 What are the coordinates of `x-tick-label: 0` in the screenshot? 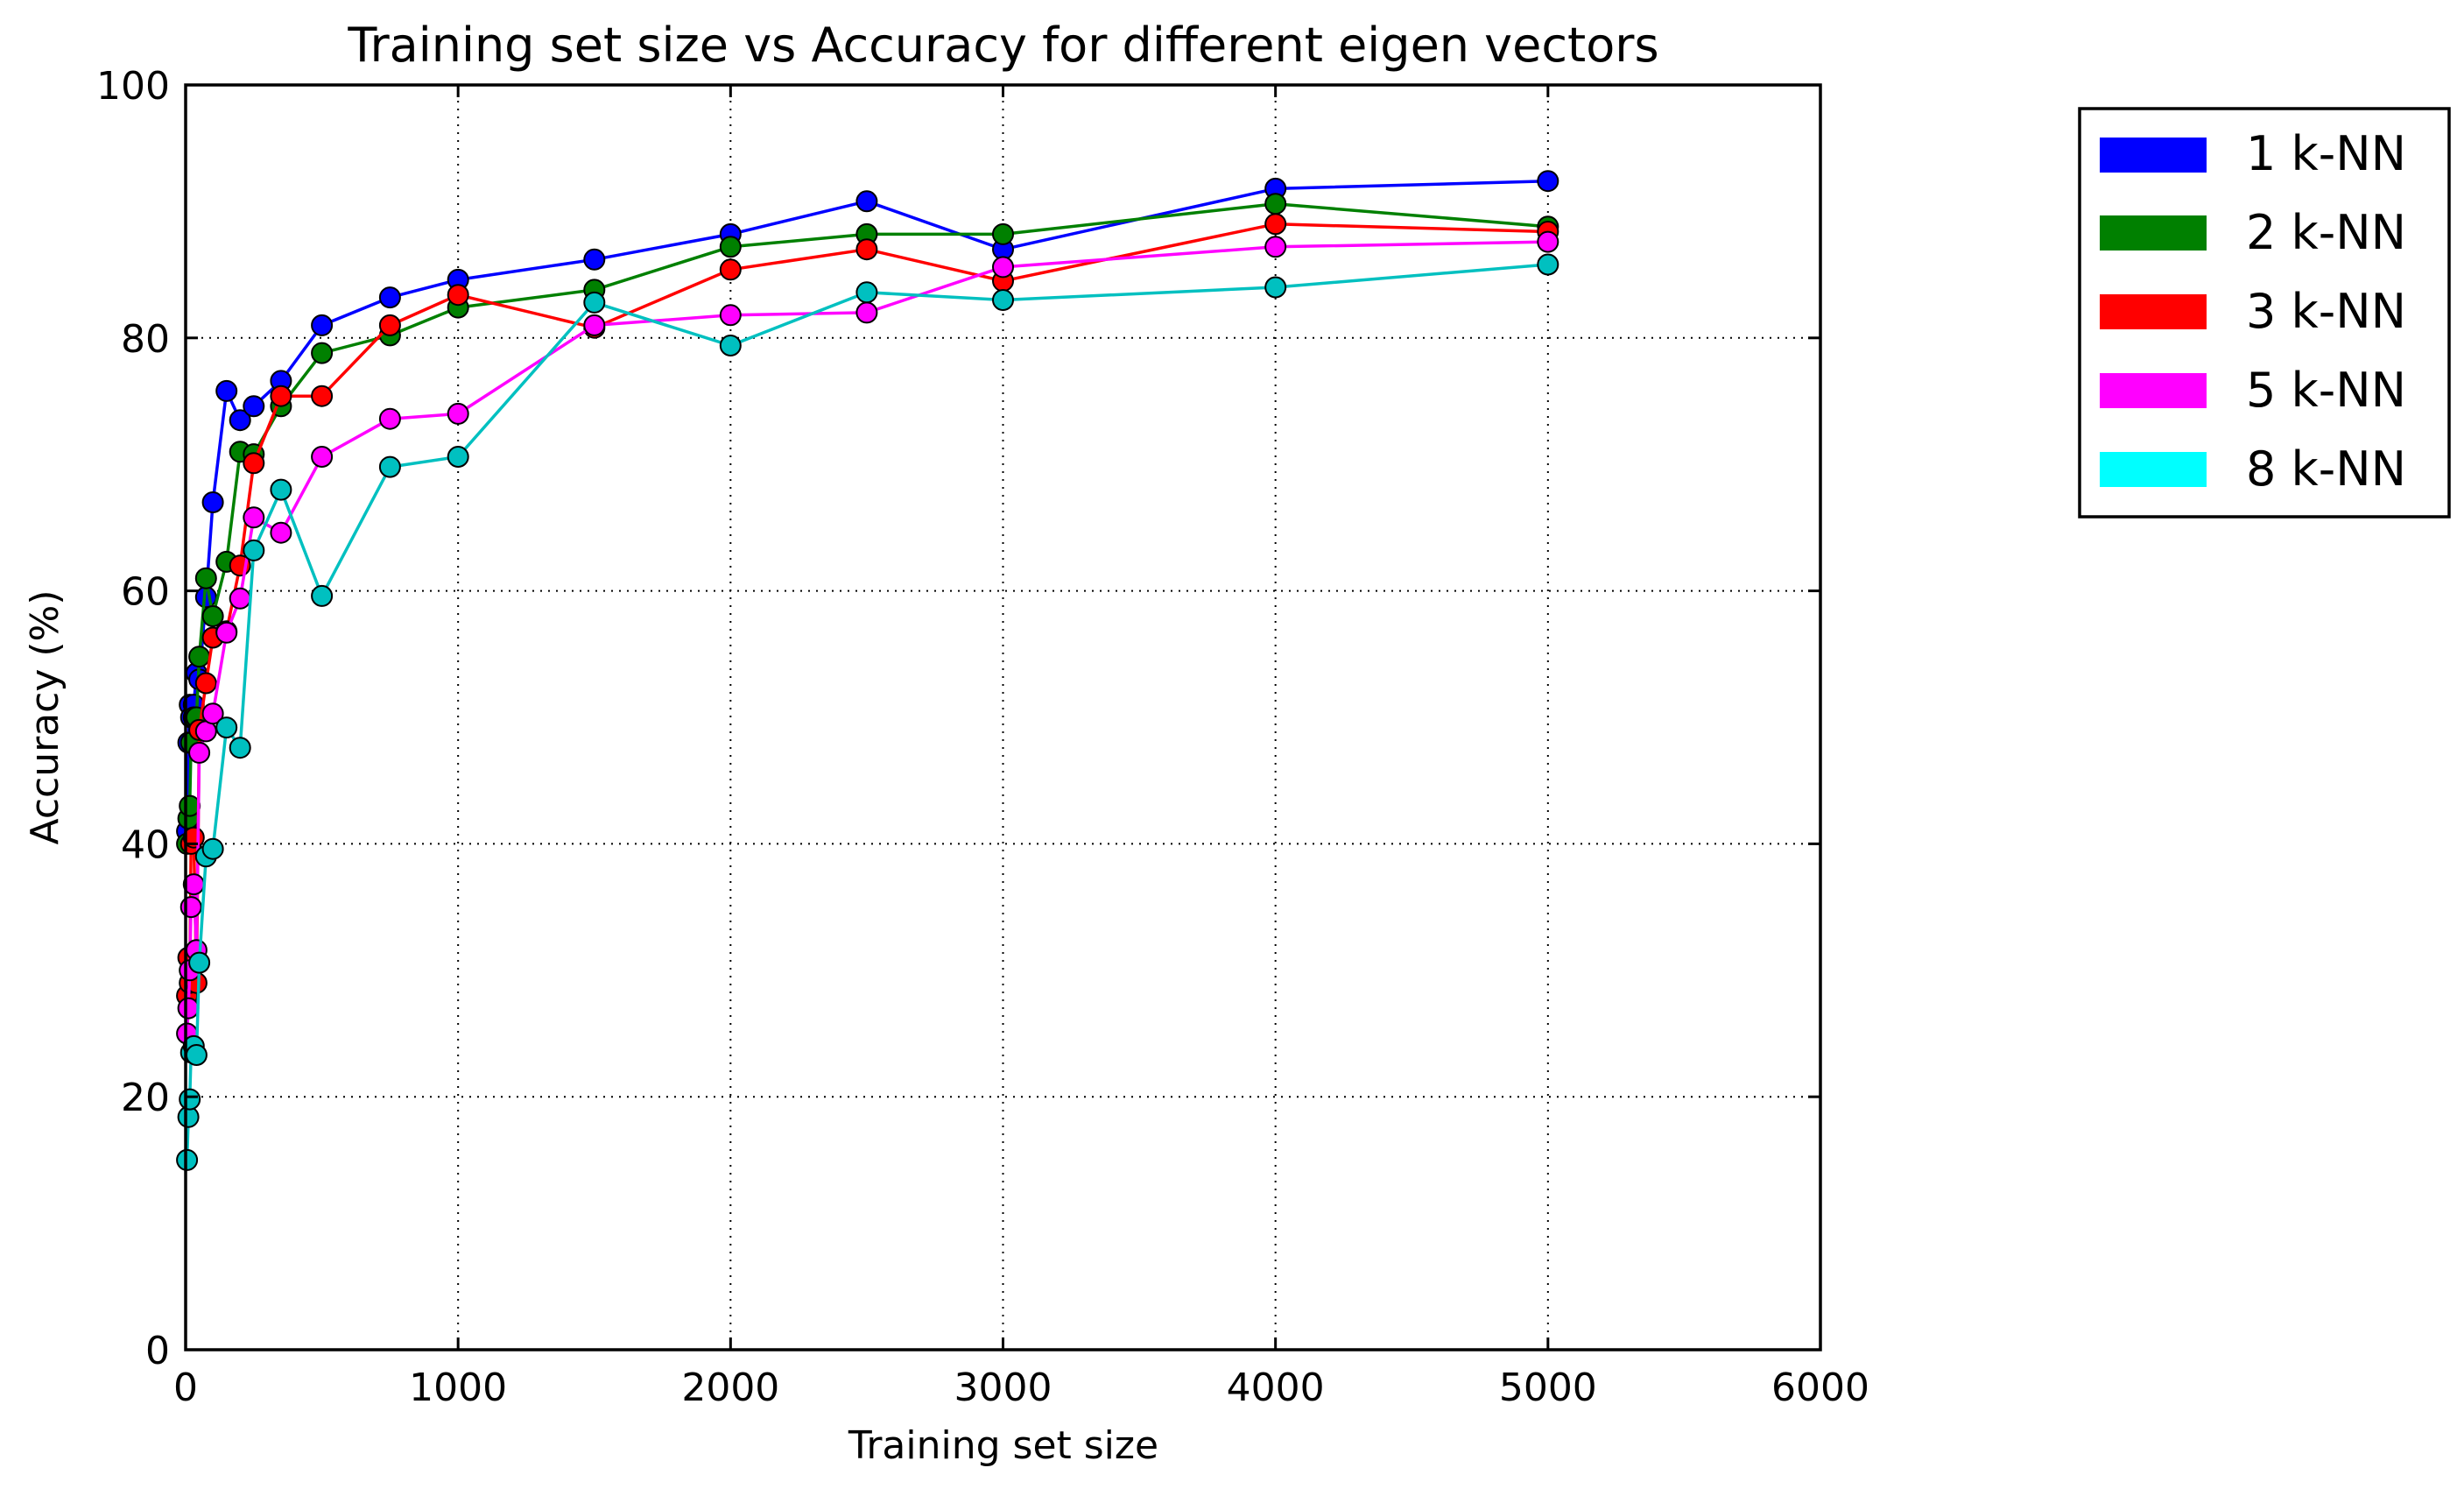 It's located at (185, 1388).